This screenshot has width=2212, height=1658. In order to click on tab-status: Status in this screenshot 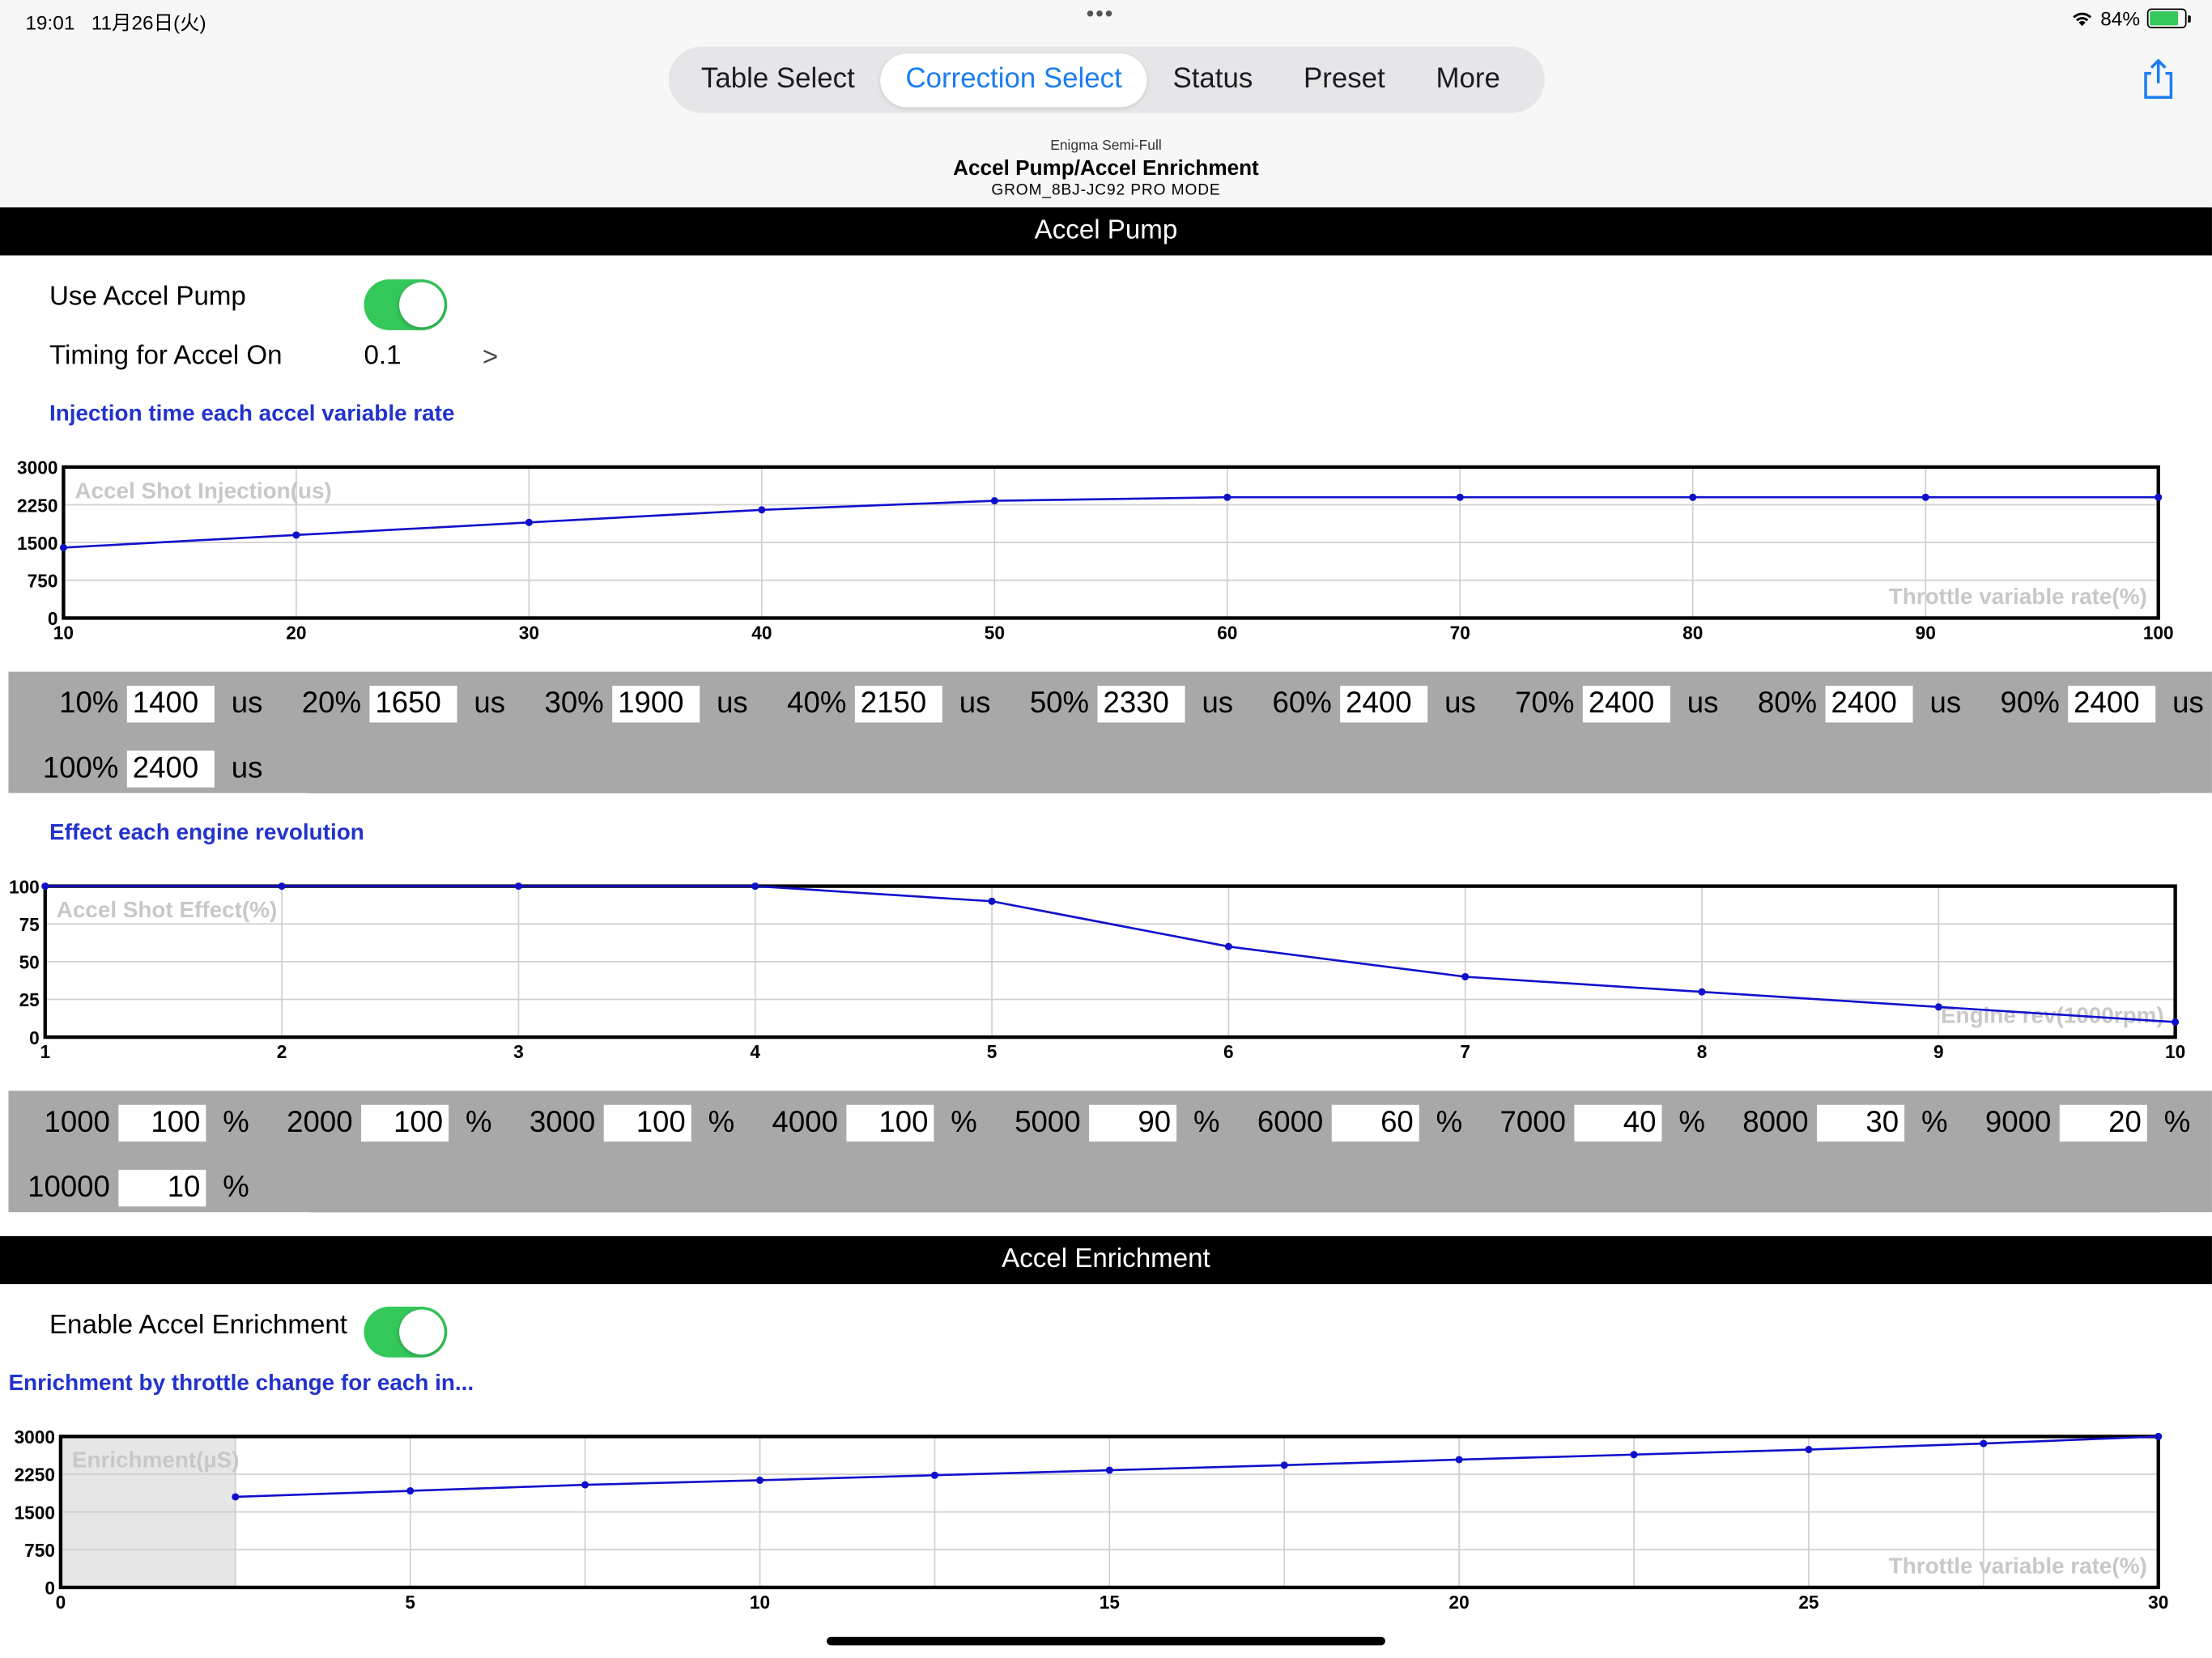, I will do `click(1213, 79)`.